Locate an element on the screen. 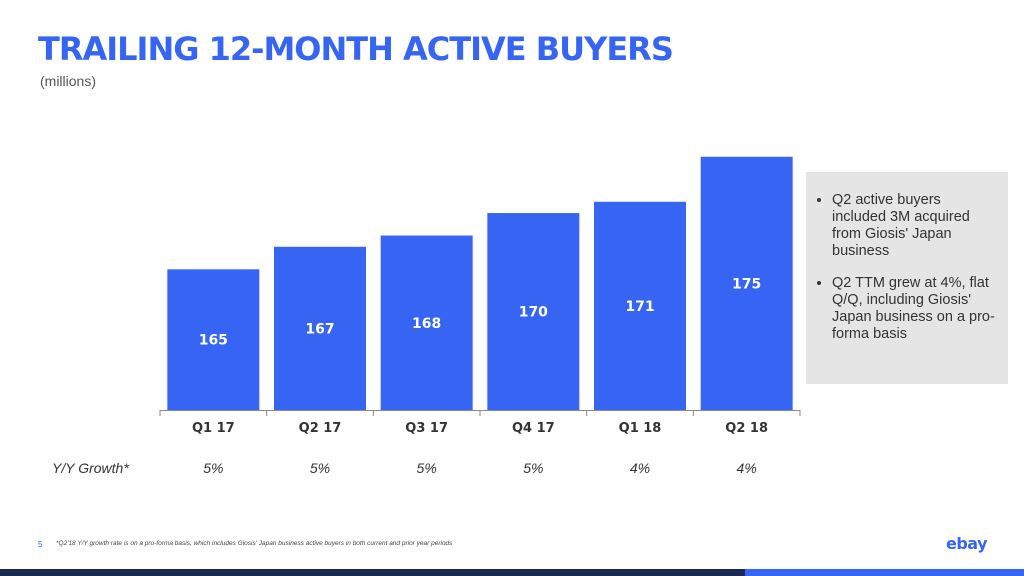 The image size is (1024, 576). x-tick-label: Q1 17 is located at coordinates (213, 428).